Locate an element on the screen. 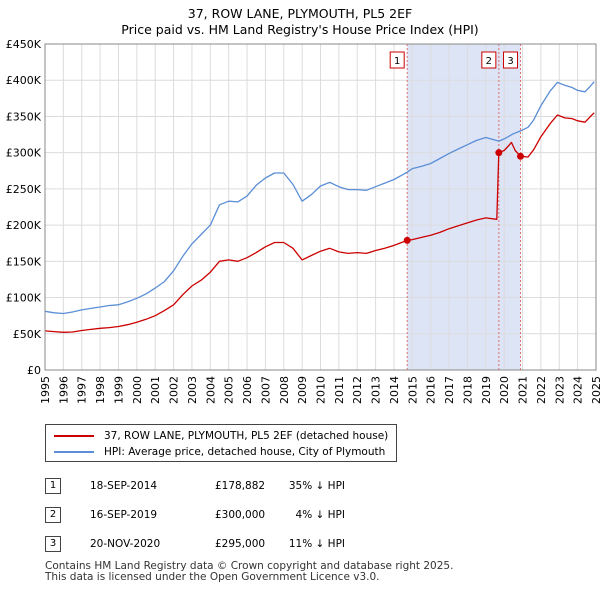 The width and height of the screenshot is (600, 590). x-tick-label: 1997 is located at coordinates (82, 390).